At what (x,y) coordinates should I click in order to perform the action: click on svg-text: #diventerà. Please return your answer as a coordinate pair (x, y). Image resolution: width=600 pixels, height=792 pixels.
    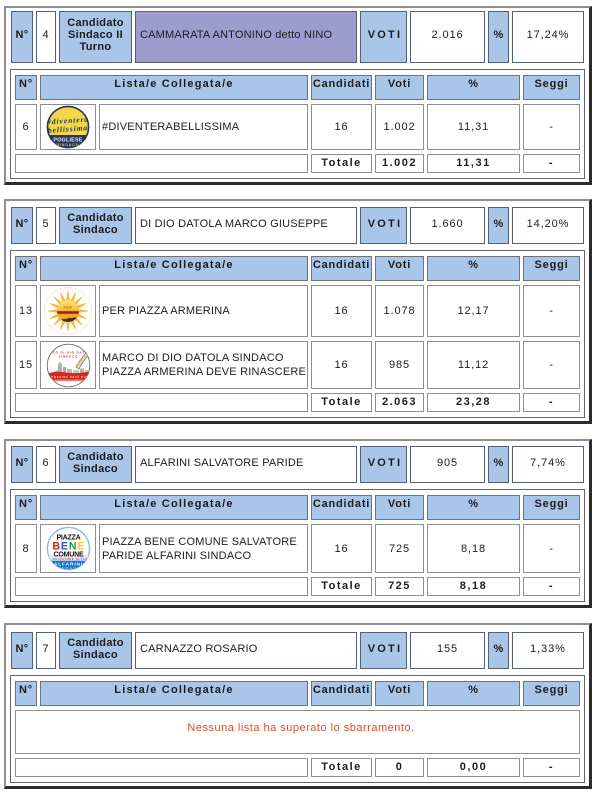
    Looking at the image, I should click on (67, 121).